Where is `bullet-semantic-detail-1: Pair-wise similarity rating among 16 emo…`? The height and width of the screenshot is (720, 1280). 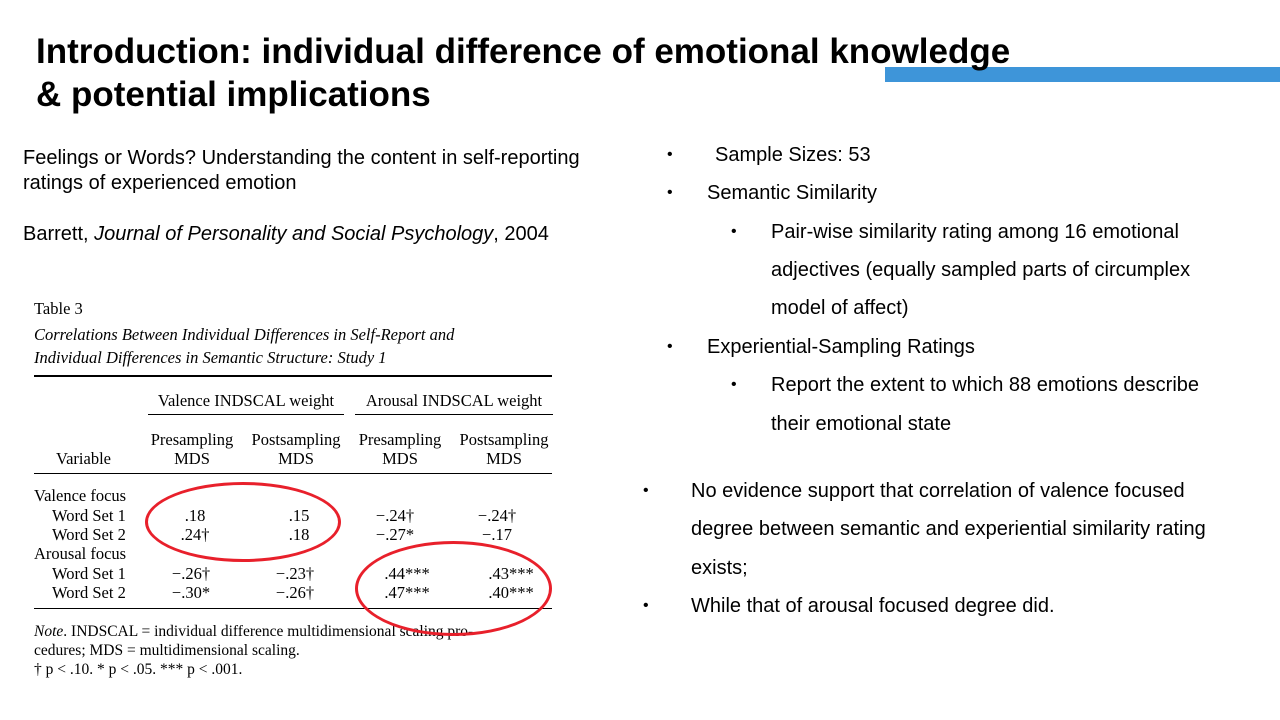
bullet-semantic-detail-1: Pair-wise similarity rating among 16 emo… is located at coordinates (975, 232).